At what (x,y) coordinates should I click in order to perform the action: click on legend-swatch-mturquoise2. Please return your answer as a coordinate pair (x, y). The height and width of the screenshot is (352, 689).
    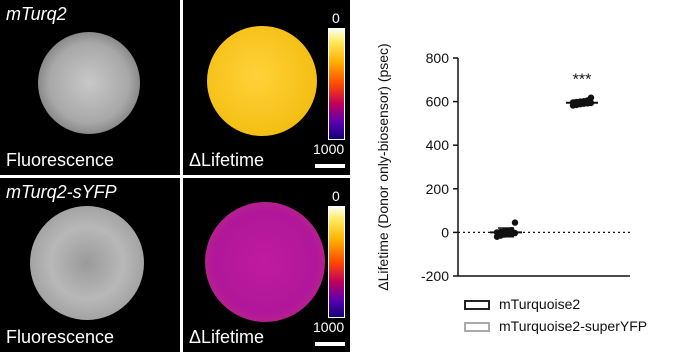
    Looking at the image, I should click on (477, 305).